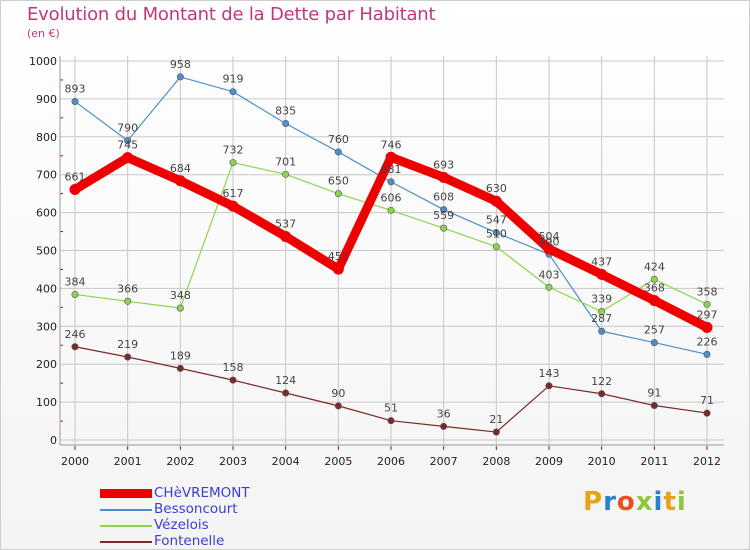 This screenshot has width=750, height=550. Describe the element at coordinates (654, 393) in the screenshot. I see `data-label-fontenelle: 91` at that location.